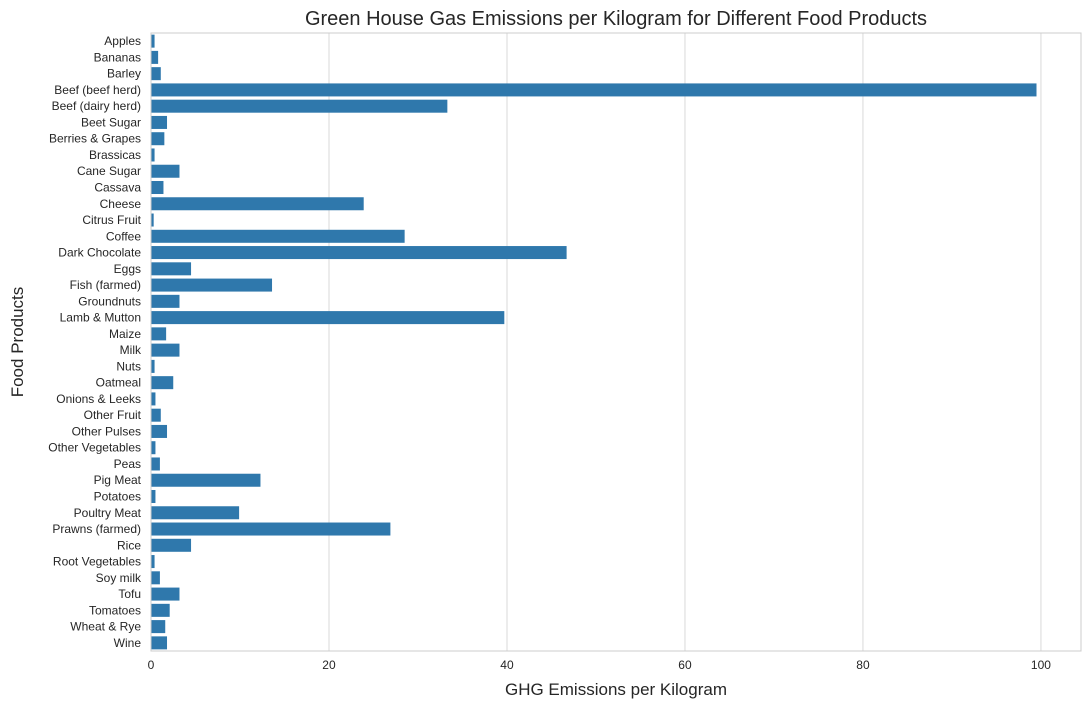 The image size is (1090, 707). Describe the element at coordinates (121, 204) in the screenshot. I see `y-tick-label: Cheese` at that location.